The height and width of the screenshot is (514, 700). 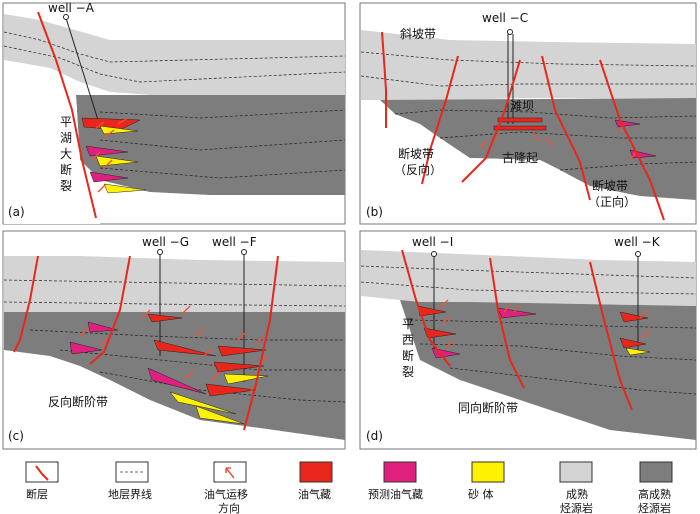 What do you see at coordinates (418, 169) in the screenshot?
I see `panel-b-fault-slope-label-1b: （反向）` at bounding box center [418, 169].